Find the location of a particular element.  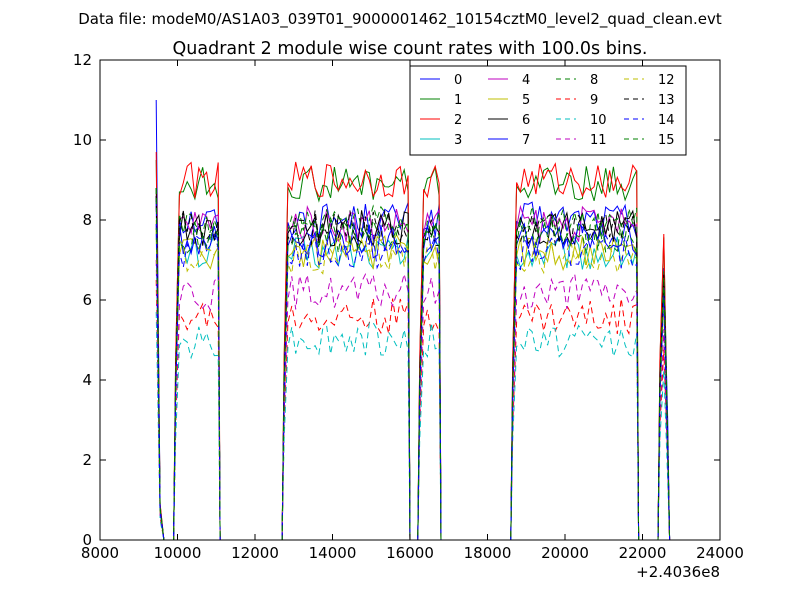

legend-label-9: 9 is located at coordinates (594, 100).